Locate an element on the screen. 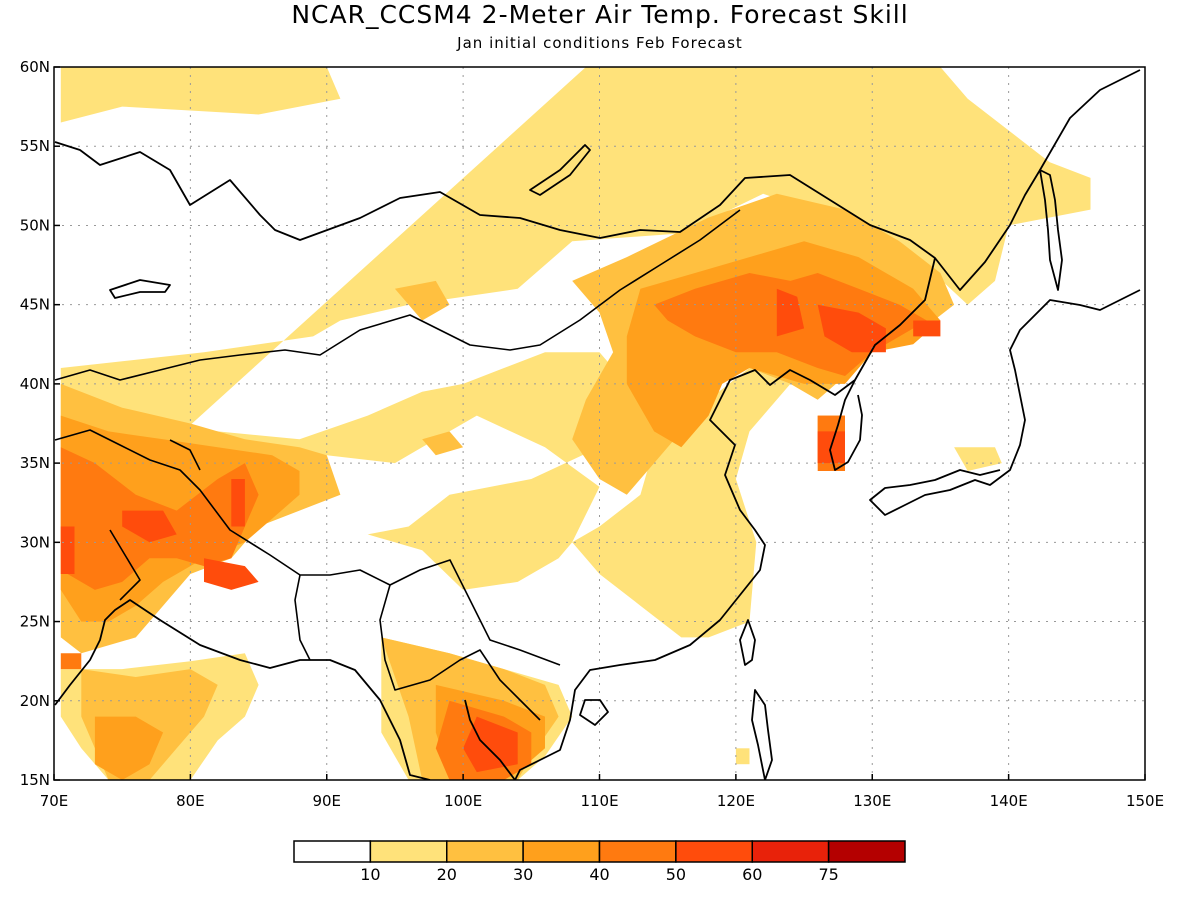 This screenshot has height=900, width=1200. longitude-labels: 70E 80E 90E 100E 110E 120E 130E 140E 150E is located at coordinates (602, 801).